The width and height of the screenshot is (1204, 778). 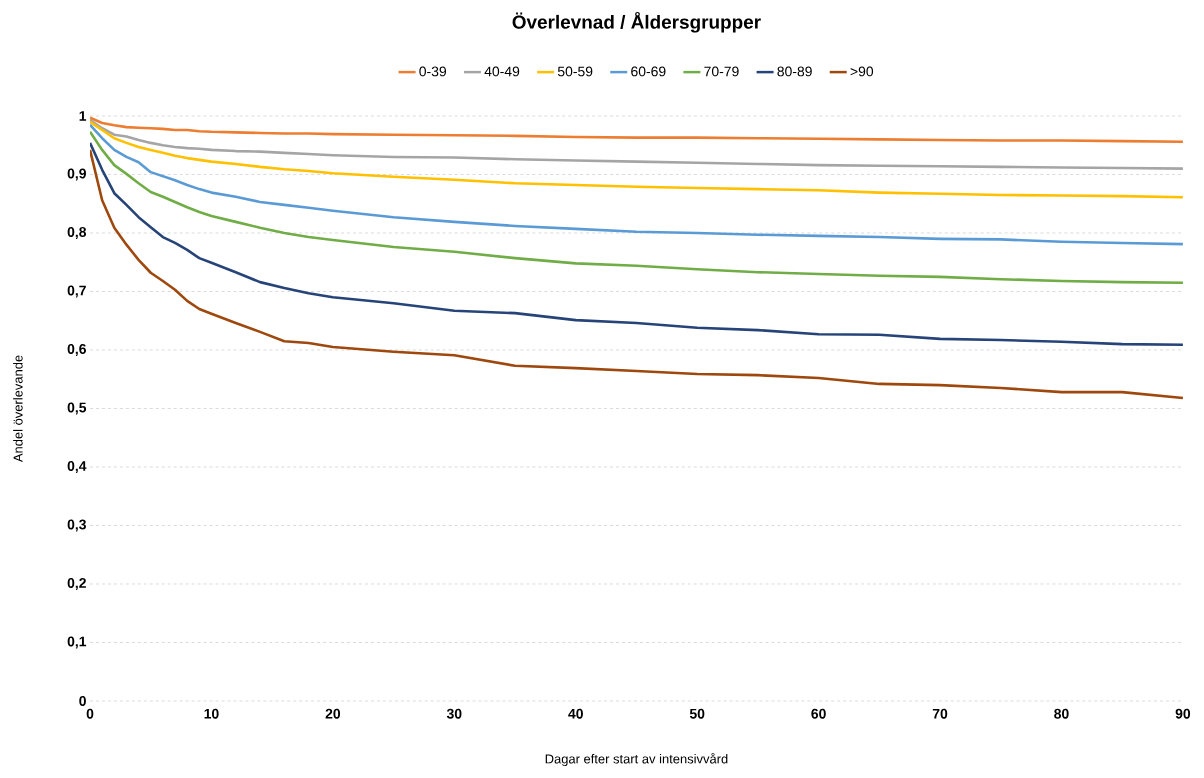 What do you see at coordinates (575, 713) in the screenshot?
I see `x-tick-label: 40` at bounding box center [575, 713].